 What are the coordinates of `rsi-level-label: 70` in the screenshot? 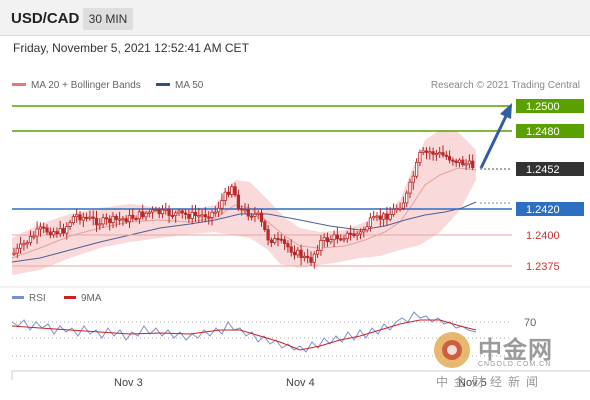 It's located at (530, 323).